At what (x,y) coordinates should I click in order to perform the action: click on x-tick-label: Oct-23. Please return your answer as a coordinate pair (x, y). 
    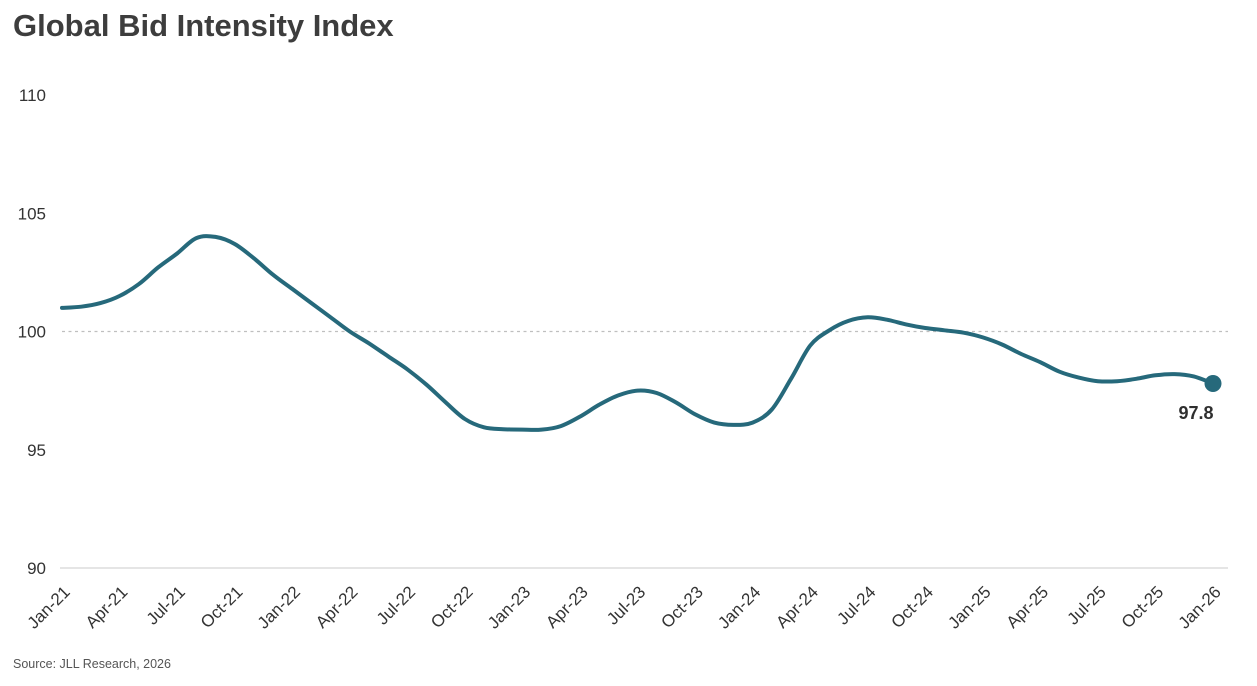
    Looking at the image, I should click on (682, 607).